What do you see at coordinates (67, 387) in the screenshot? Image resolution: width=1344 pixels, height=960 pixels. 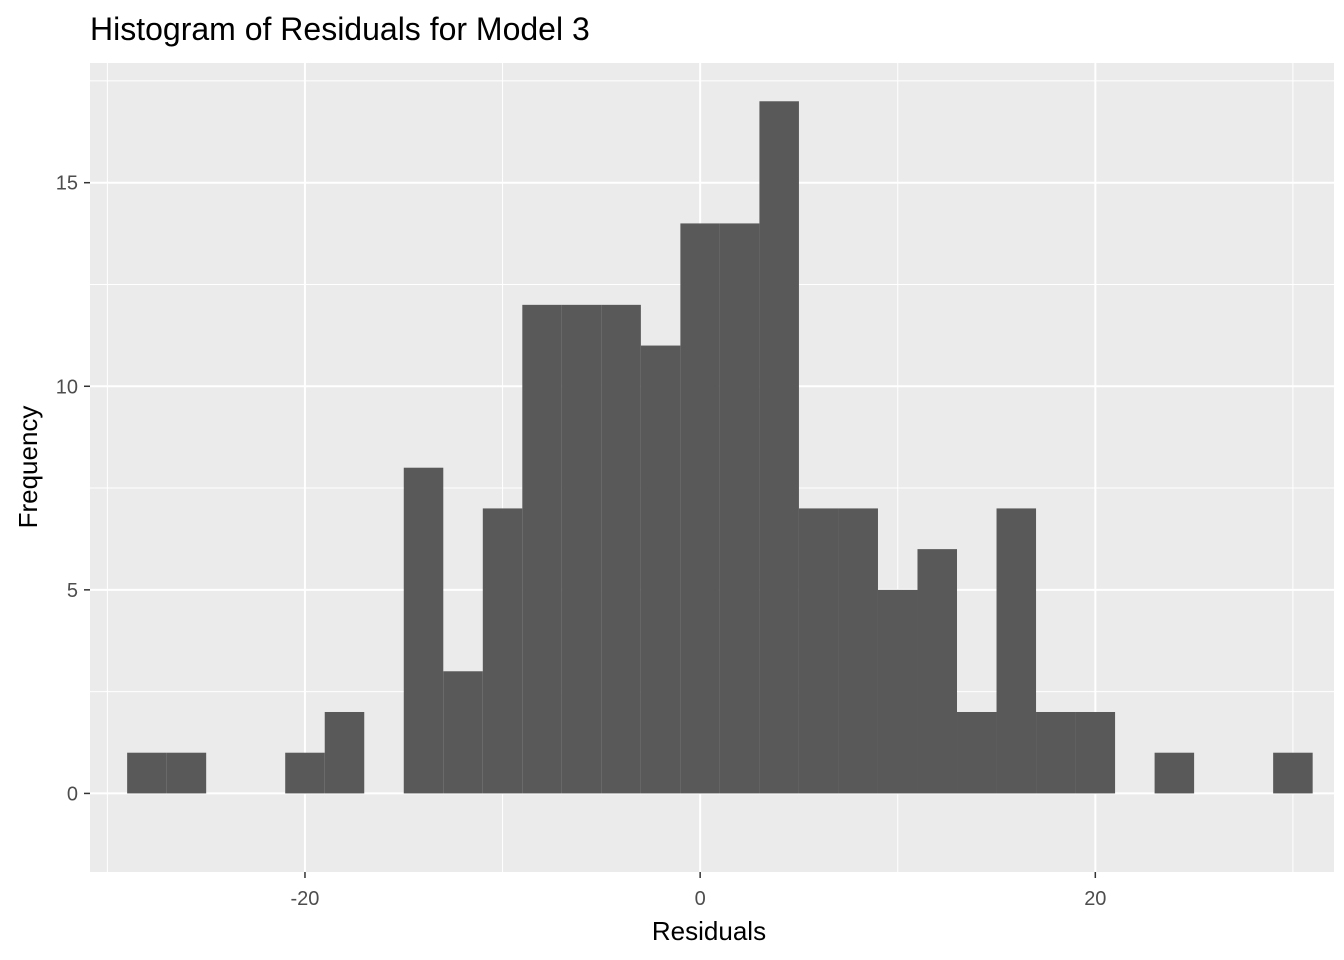 I see `y-tick-label: 10` at bounding box center [67, 387].